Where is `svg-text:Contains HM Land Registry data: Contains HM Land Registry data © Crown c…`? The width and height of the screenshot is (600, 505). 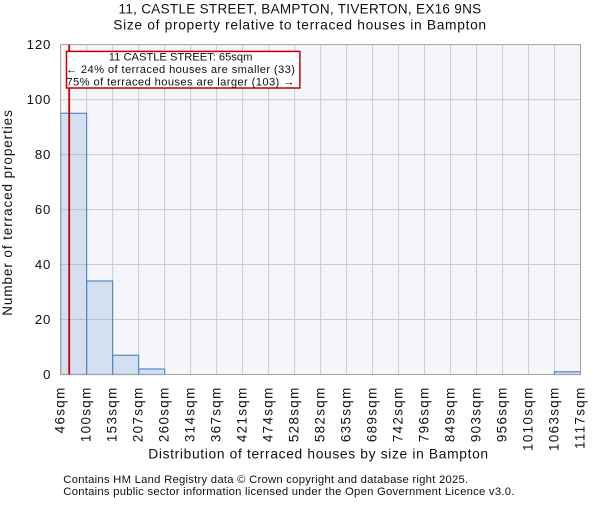 svg-text:Contains HM Land Registry data: Contains HM Land Registry data © Crown c… is located at coordinates (265, 480).